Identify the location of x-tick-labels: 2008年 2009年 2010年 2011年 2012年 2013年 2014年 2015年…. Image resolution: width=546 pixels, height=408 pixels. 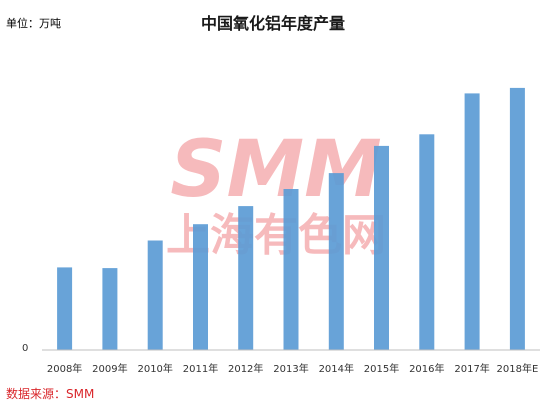
(292, 368).